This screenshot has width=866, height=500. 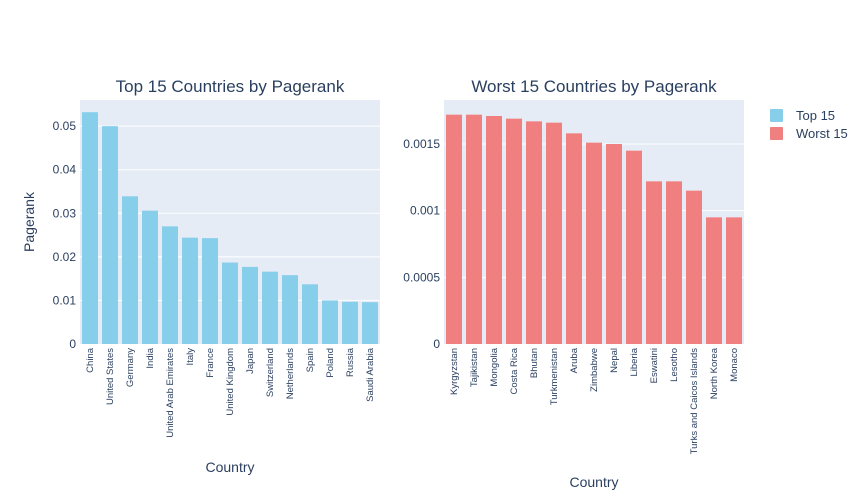 What do you see at coordinates (150, 277) in the screenshot?
I see `bar-india` at bounding box center [150, 277].